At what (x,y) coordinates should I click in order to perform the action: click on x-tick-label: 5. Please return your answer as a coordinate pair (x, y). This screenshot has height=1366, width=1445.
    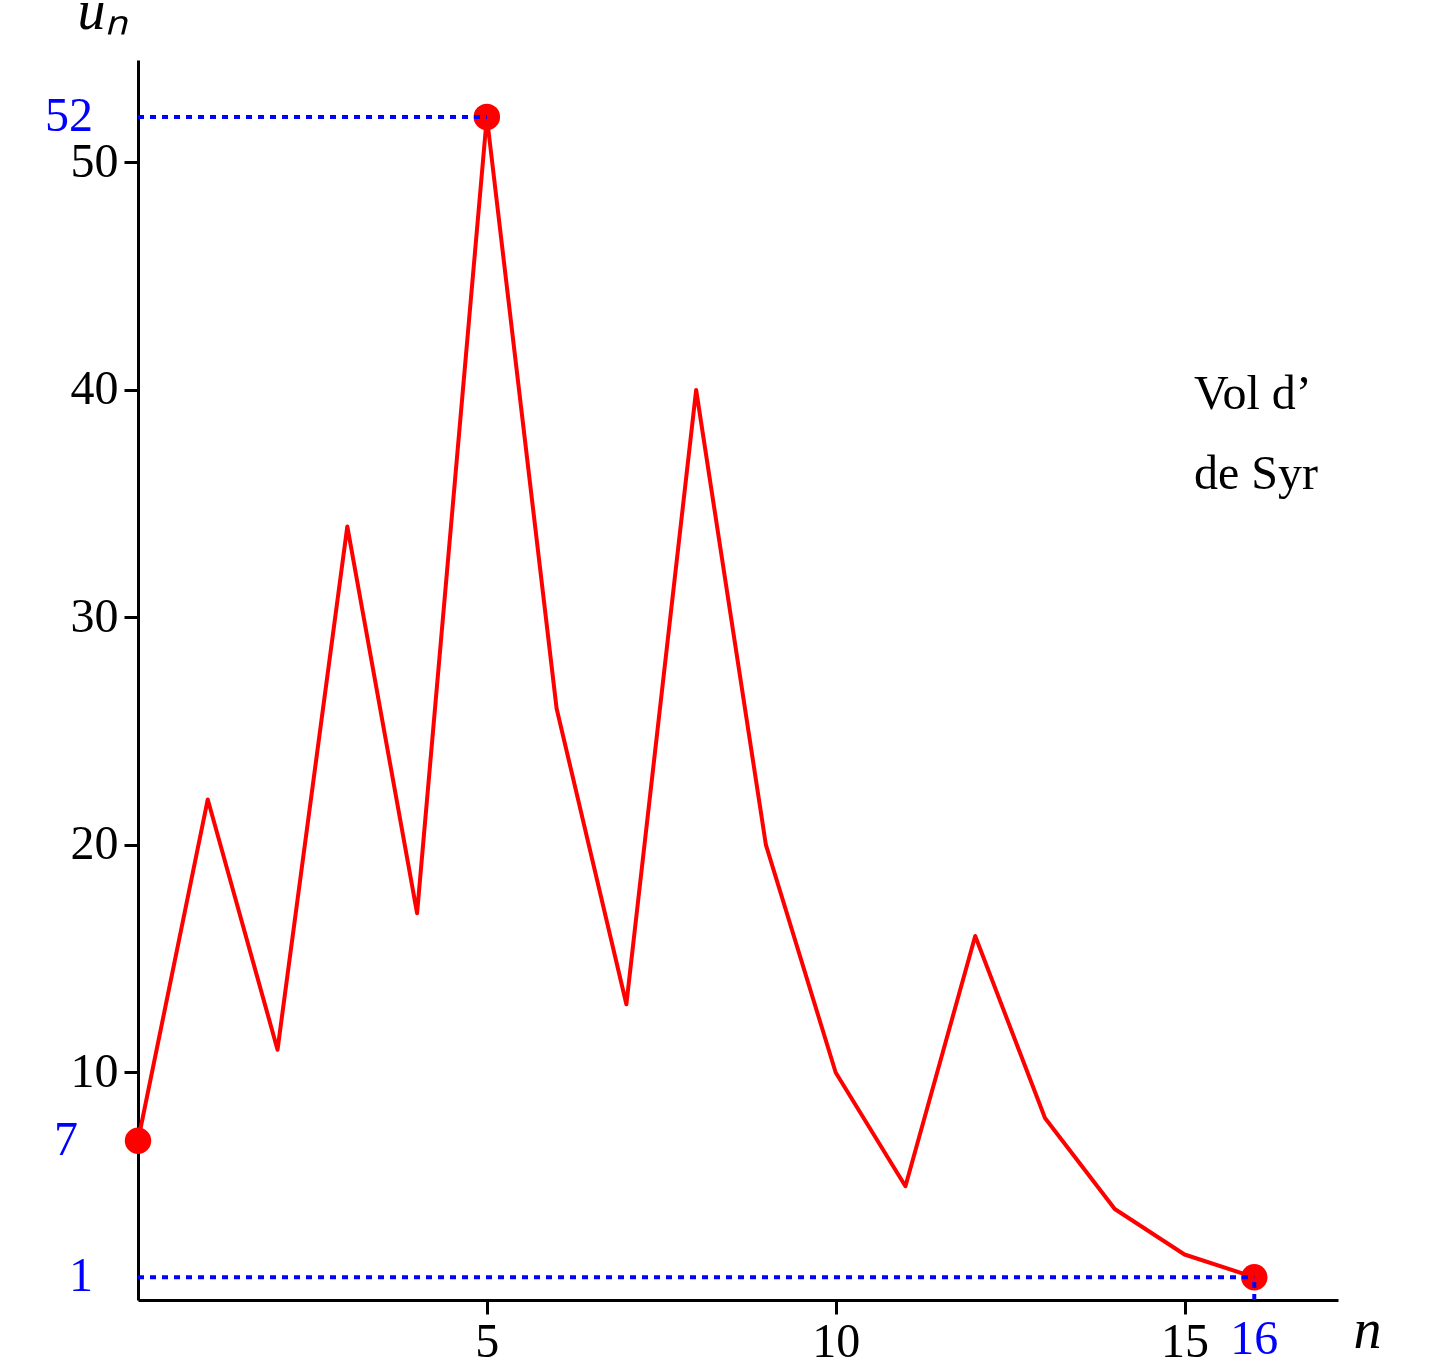
    Looking at the image, I should click on (487, 1339).